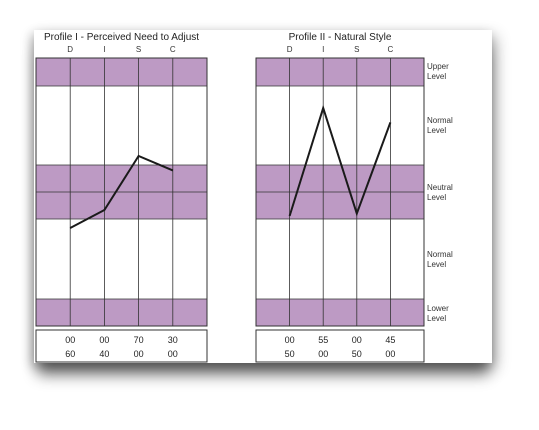 This screenshot has width=539, height=430. Describe the element at coordinates (390, 340) in the screenshot. I see `score-top-c: 45` at that location.